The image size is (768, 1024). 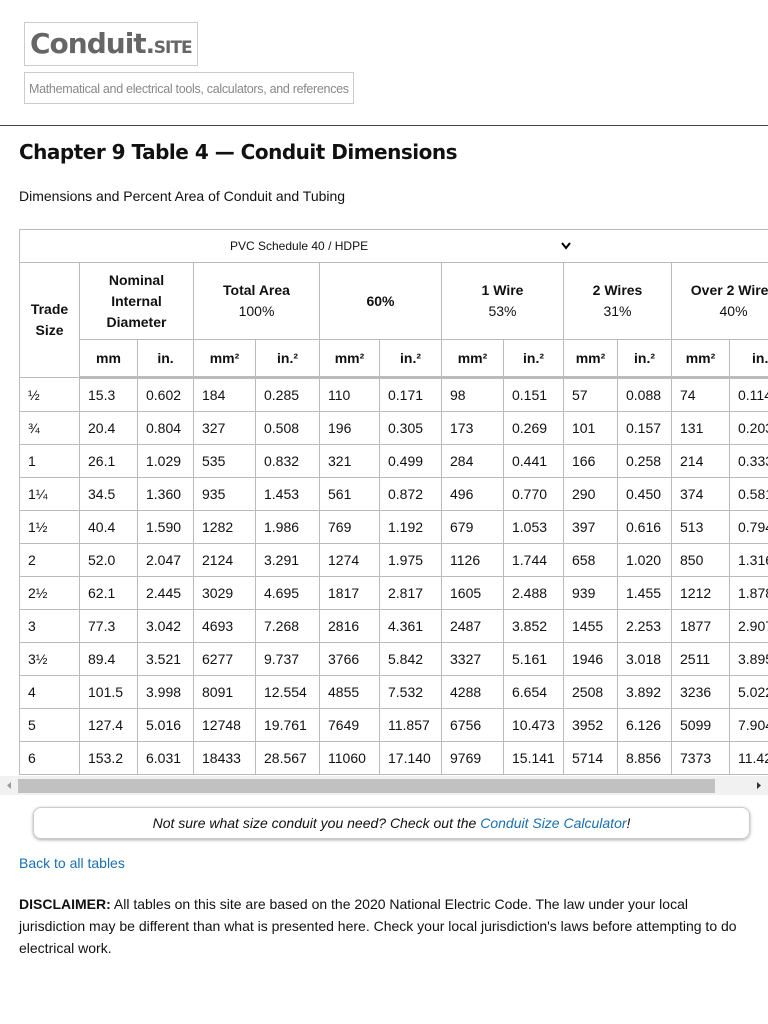 I want to click on cell: 19.761, so click(x=287, y=725).